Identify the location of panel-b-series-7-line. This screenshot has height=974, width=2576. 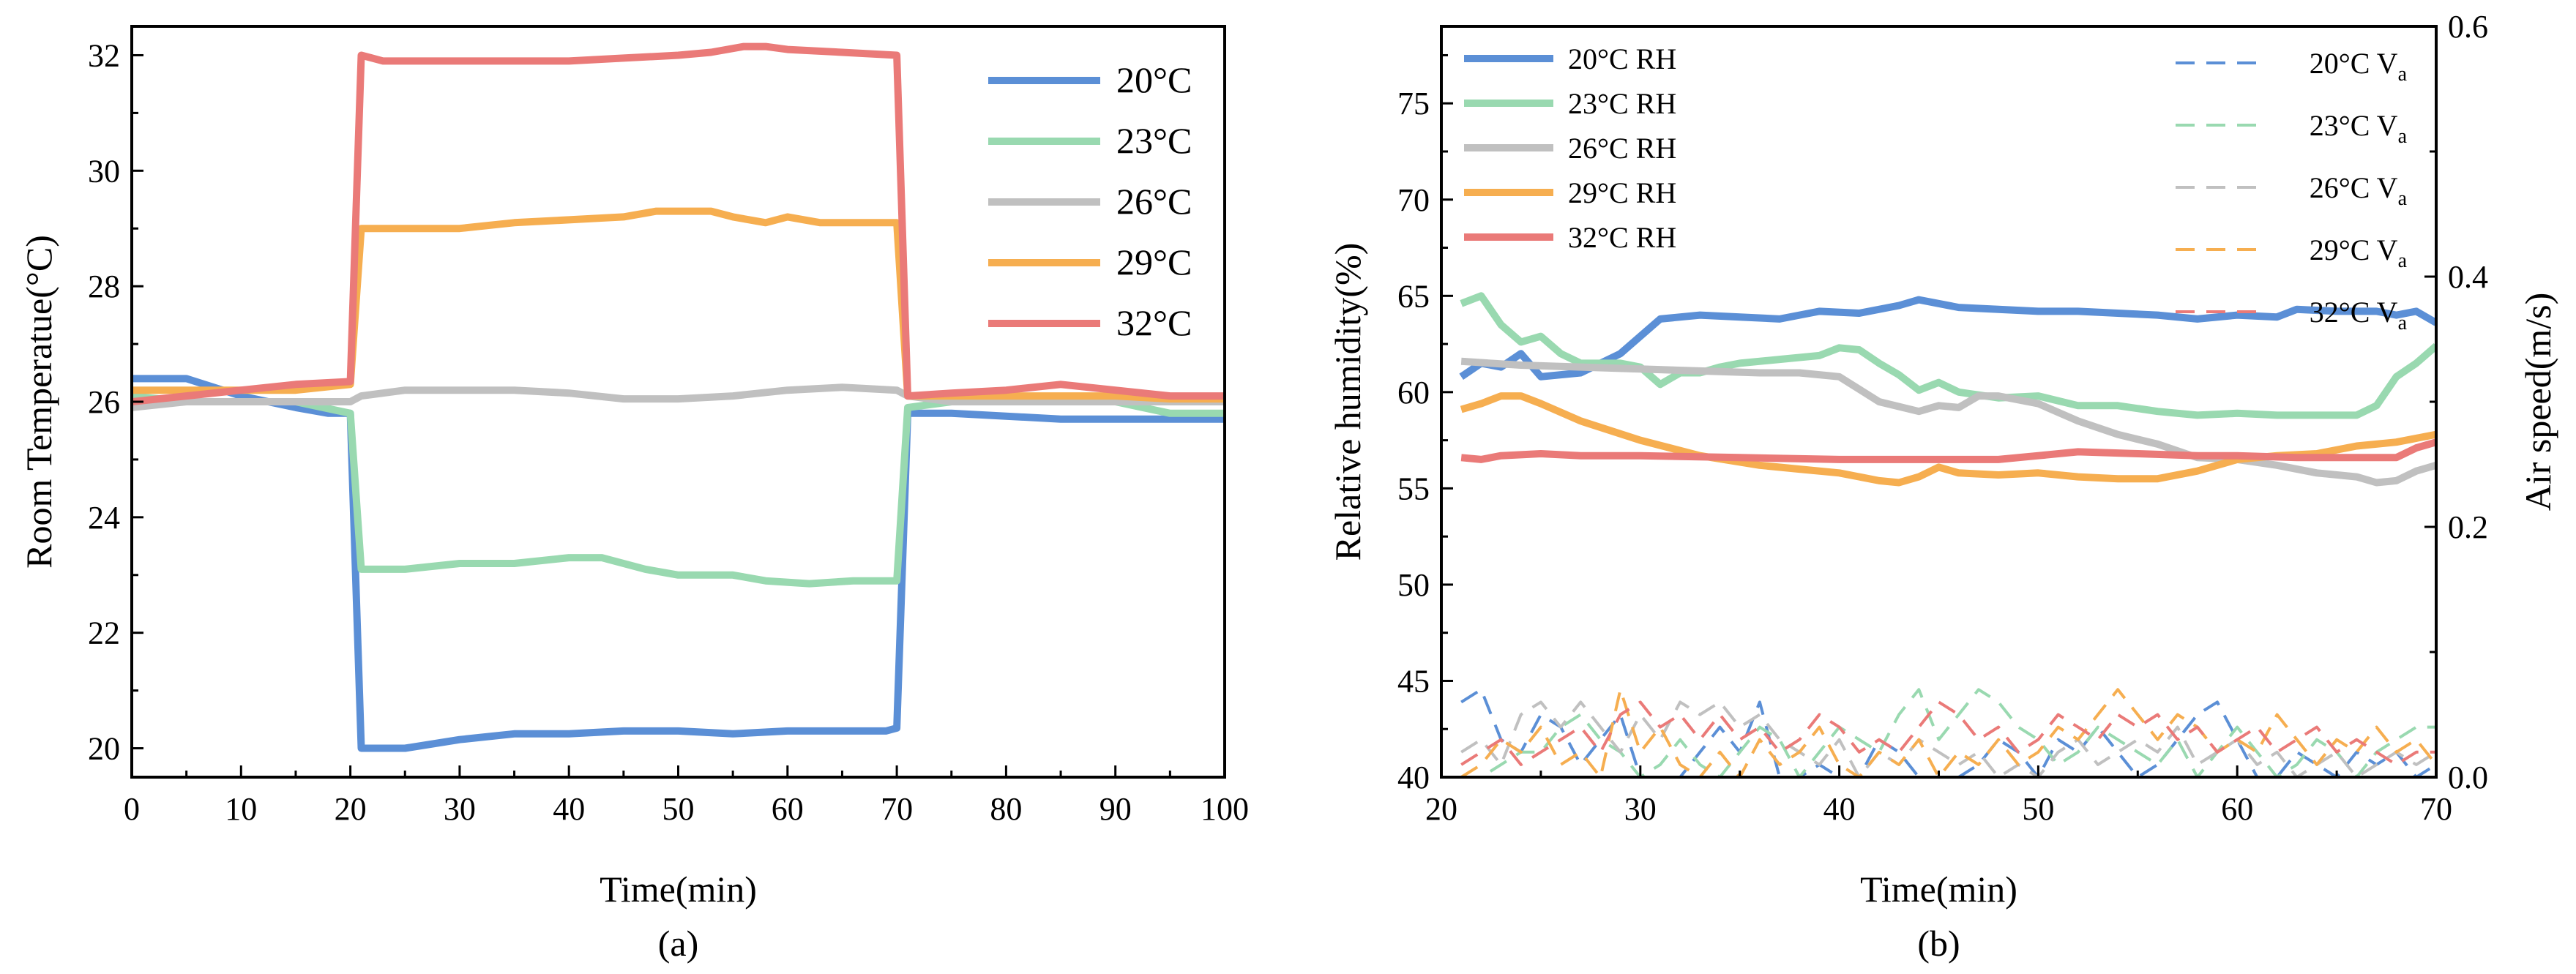
(1948, 738).